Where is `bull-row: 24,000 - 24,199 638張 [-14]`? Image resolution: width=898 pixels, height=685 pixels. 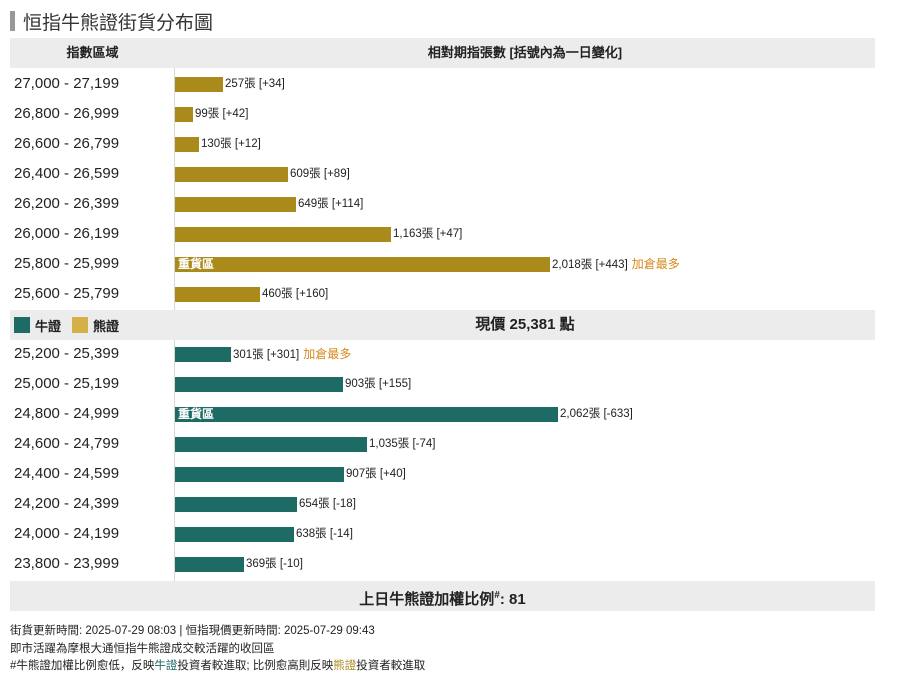 bull-row: 24,000 - 24,199 638張 [-14] is located at coordinates (442, 534).